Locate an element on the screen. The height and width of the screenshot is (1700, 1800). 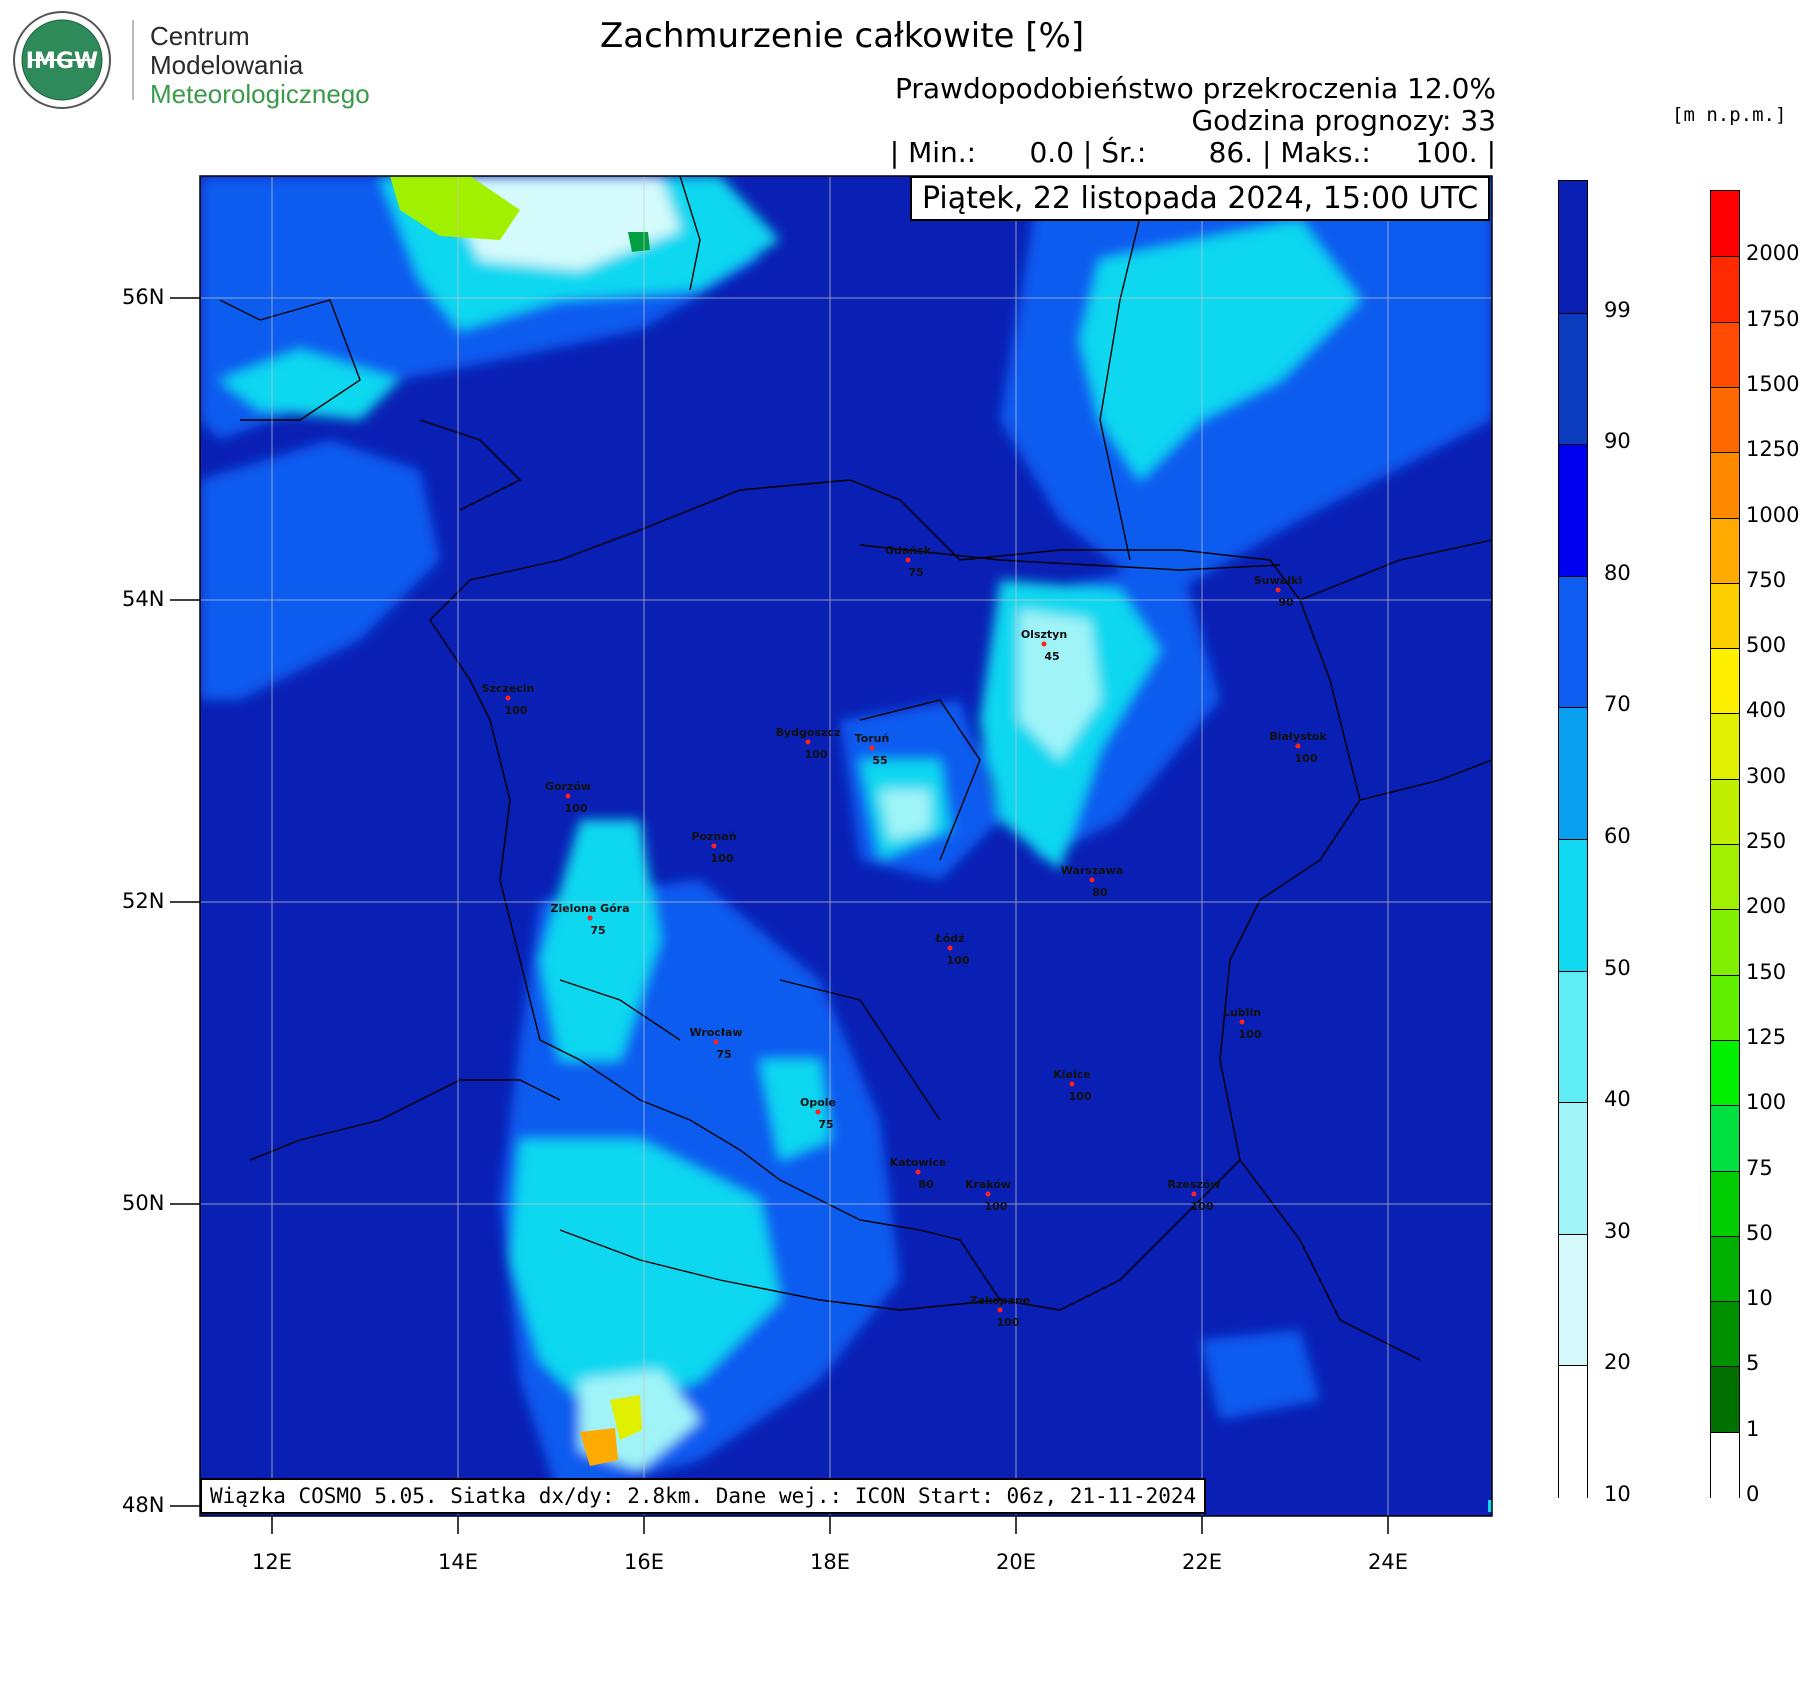
city-name: Olsztyn is located at coordinates (1044, 634).